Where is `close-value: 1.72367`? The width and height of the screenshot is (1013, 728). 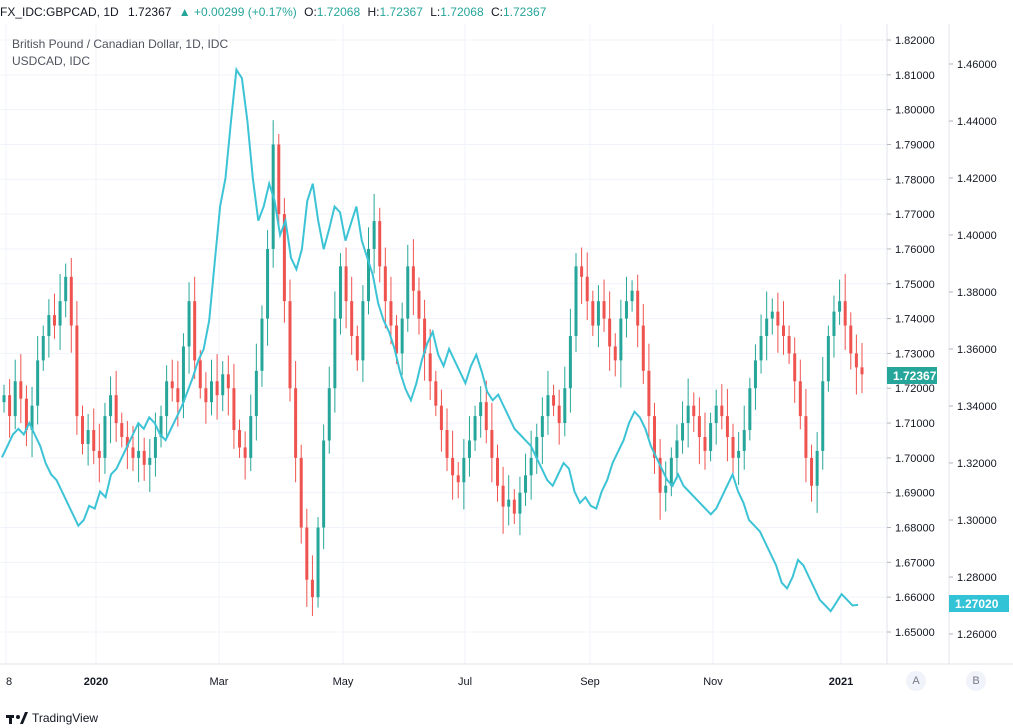
close-value: 1.72367 is located at coordinates (525, 12).